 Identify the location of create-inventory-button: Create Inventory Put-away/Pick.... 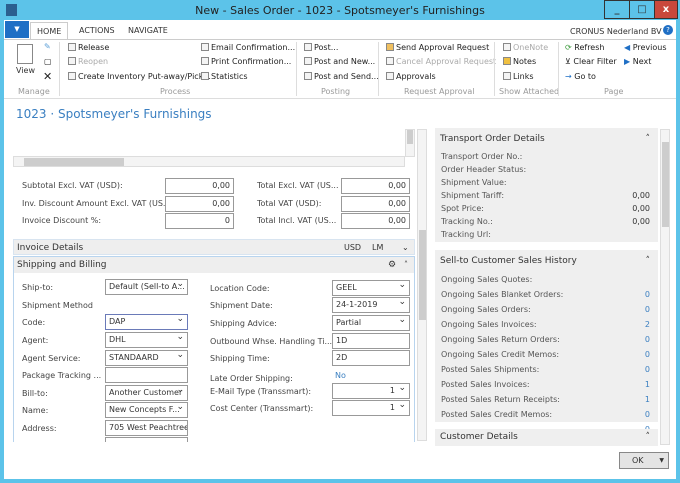
(139, 76).